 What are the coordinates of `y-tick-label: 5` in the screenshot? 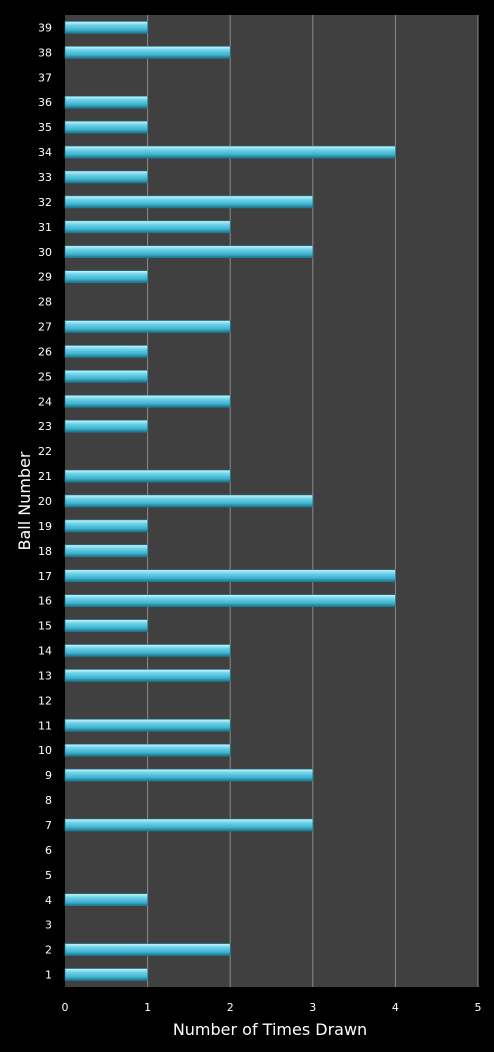 It's located at (48, 875).